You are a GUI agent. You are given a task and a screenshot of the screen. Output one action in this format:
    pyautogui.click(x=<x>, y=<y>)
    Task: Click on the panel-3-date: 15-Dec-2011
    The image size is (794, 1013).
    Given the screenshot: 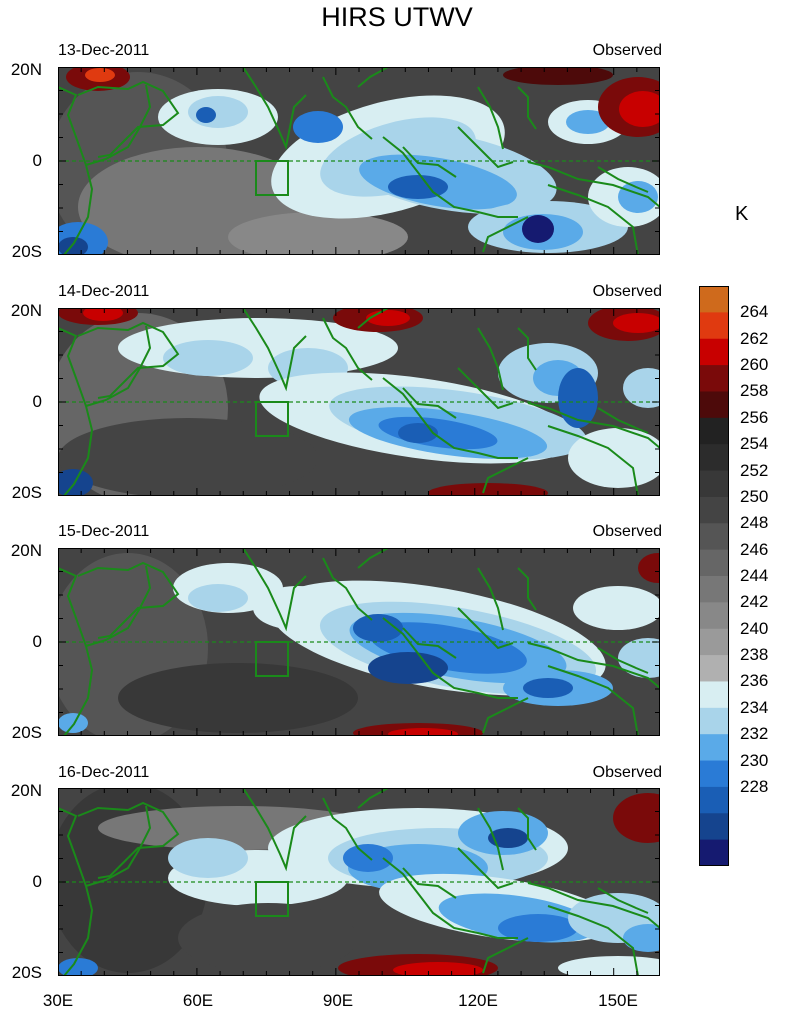 What is the action you would take?
    pyautogui.click(x=104, y=531)
    